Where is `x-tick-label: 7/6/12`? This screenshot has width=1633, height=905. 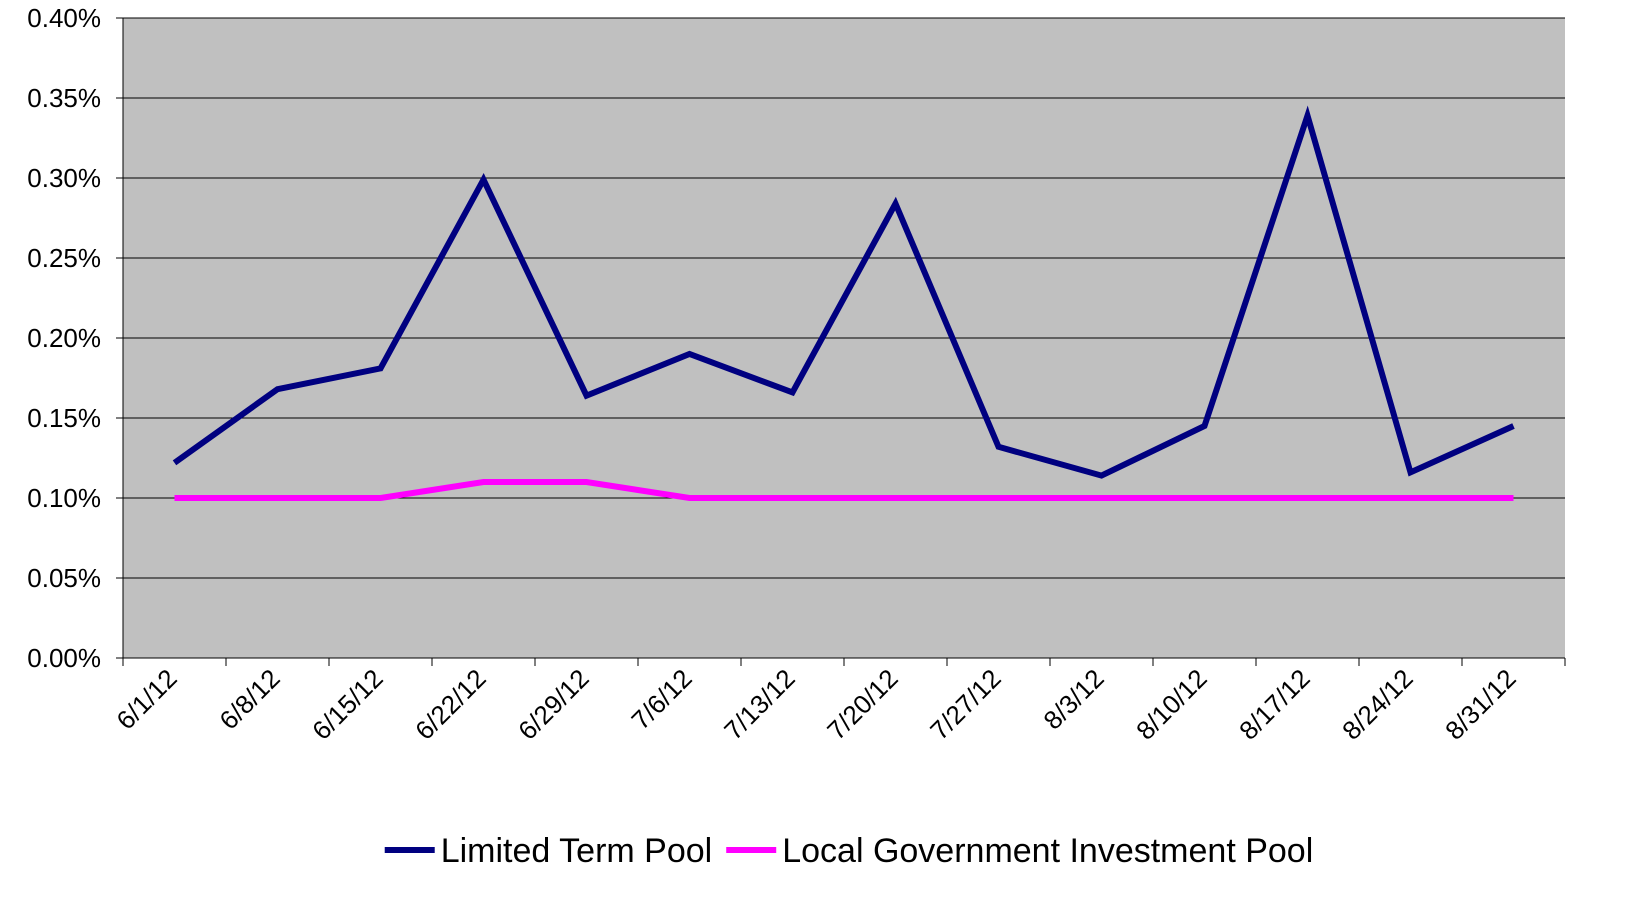
x-tick-label: 7/6/12 is located at coordinates (661, 699).